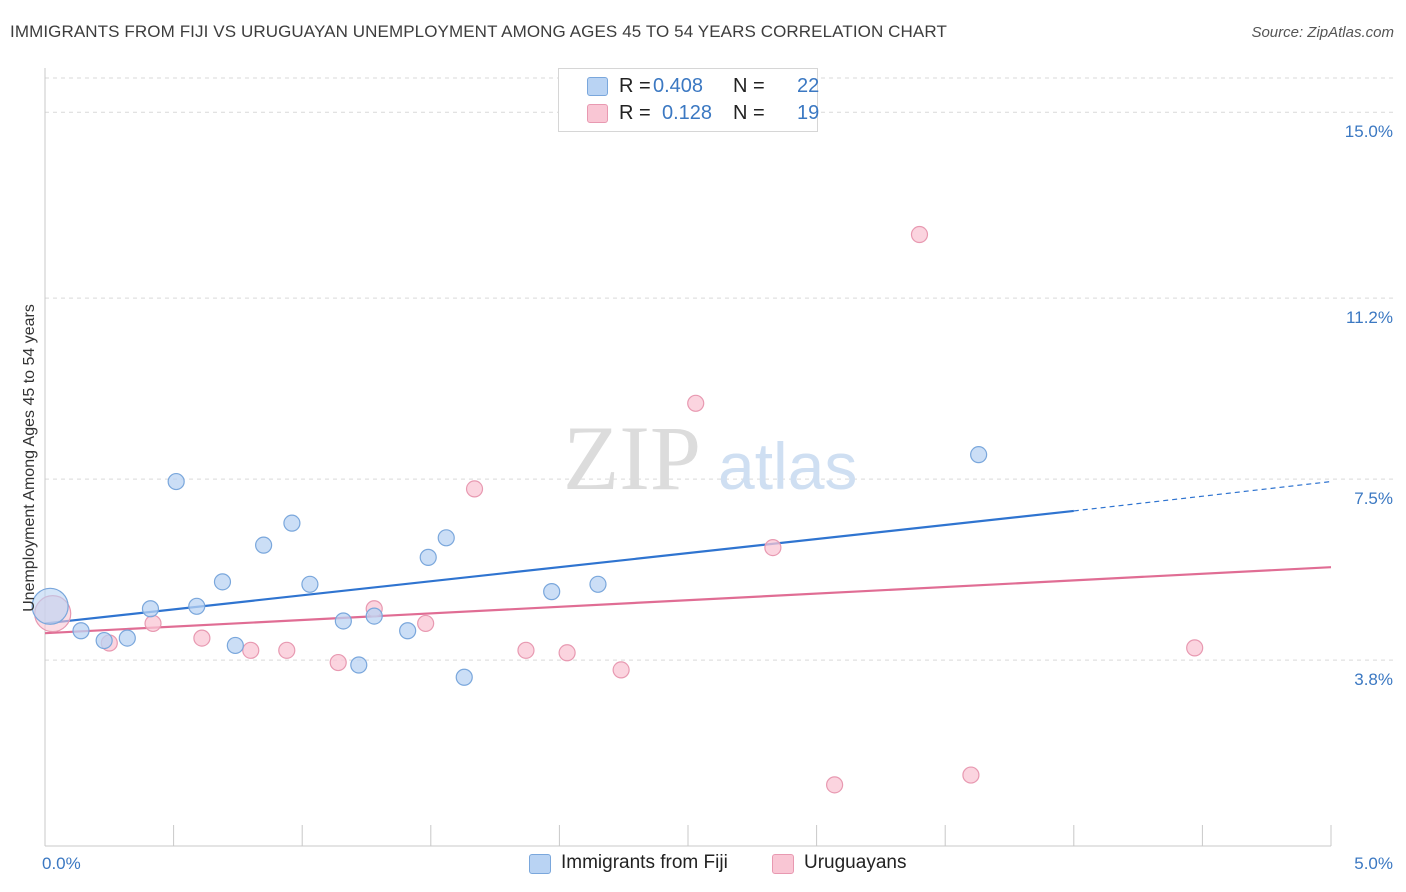  What do you see at coordinates (688, 600) in the screenshot?
I see `trend-line-uruguayans` at bounding box center [688, 600].